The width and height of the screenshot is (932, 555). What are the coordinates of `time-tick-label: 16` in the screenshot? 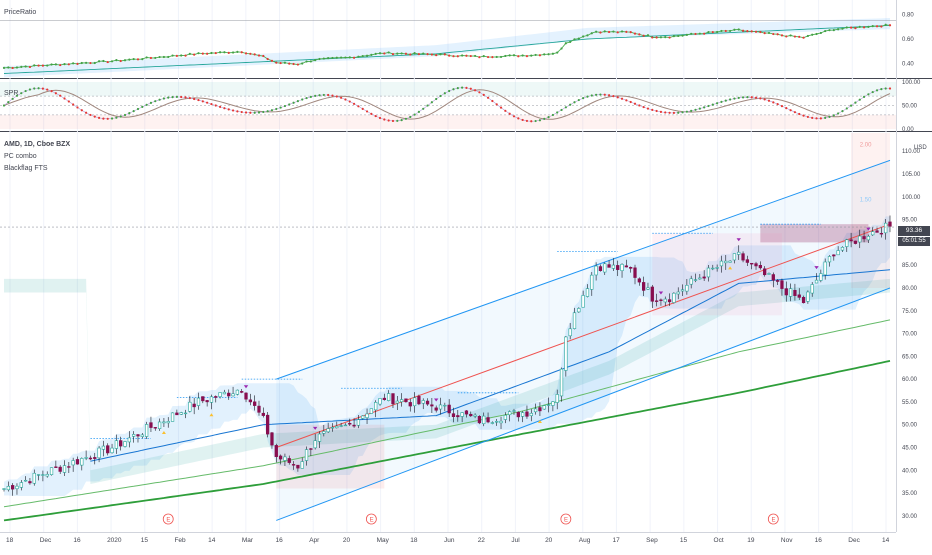 It's located at (819, 540).